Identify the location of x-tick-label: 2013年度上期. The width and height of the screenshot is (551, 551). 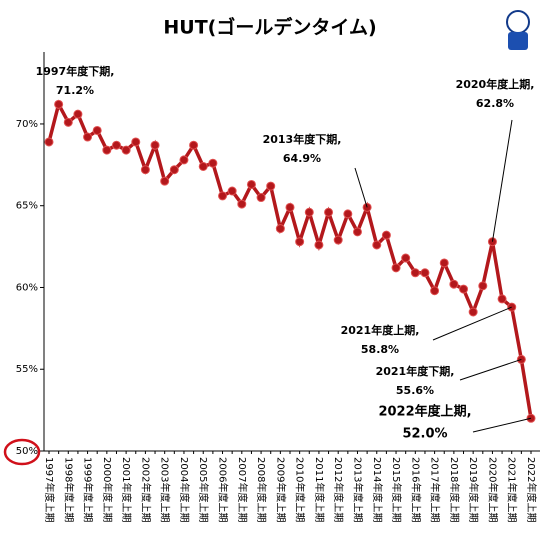
(357, 489).